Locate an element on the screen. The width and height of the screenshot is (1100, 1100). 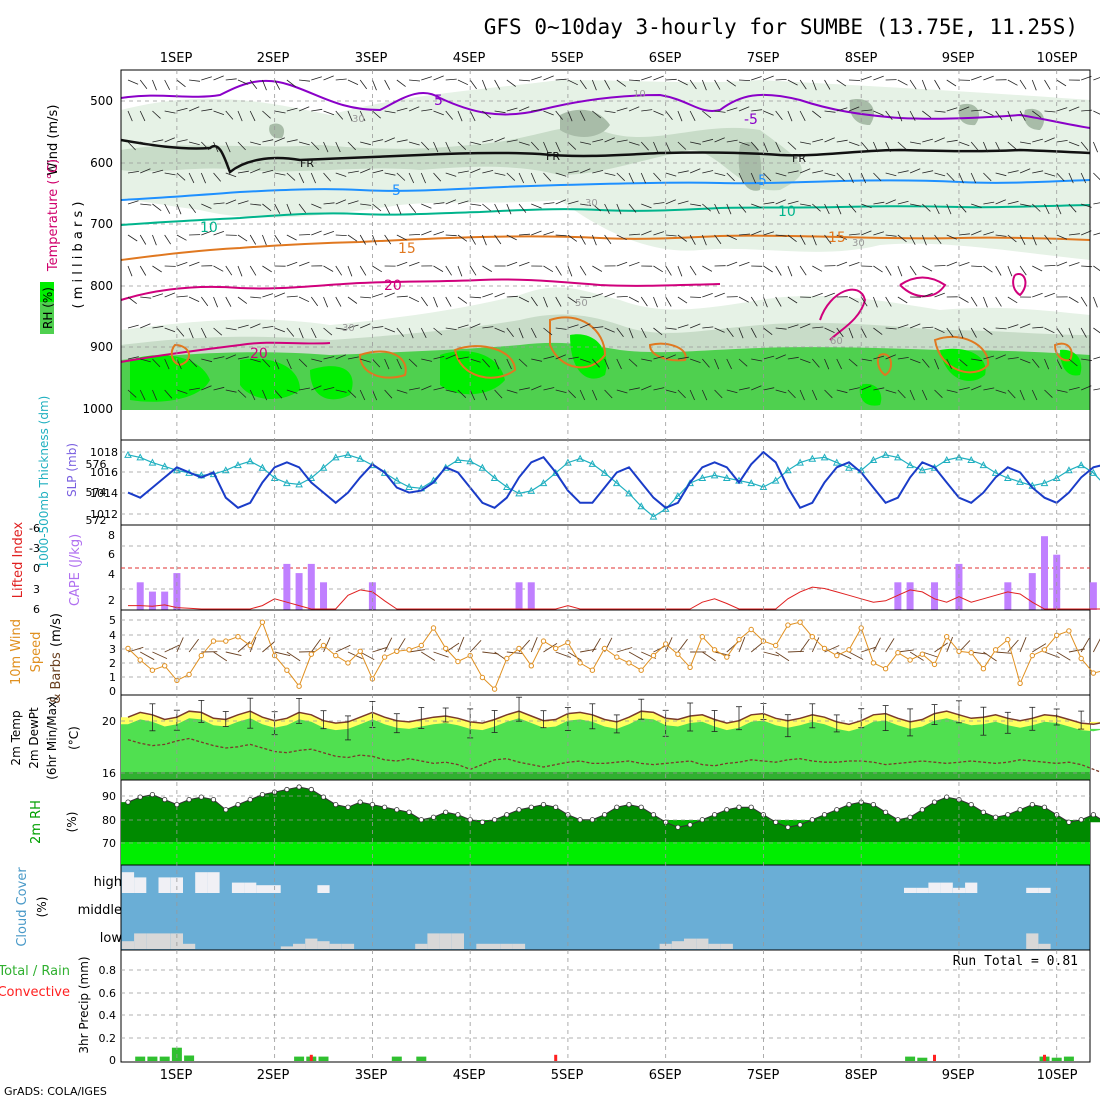
contour-label: 60 is located at coordinates (836, 341).